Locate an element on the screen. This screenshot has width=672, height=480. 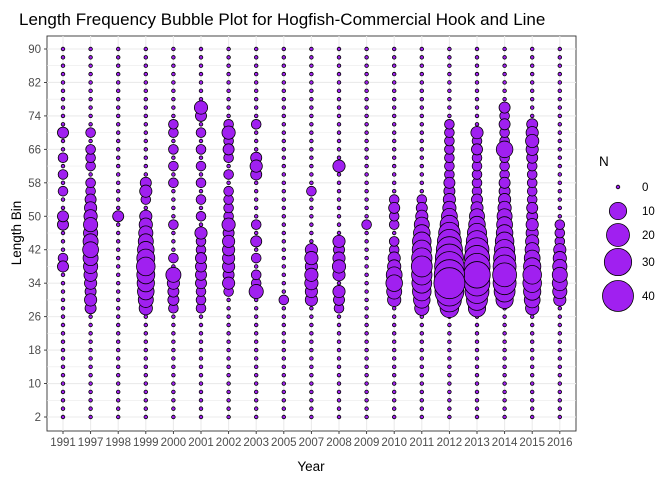
x-tick-label: 2002 is located at coordinates (229, 443).